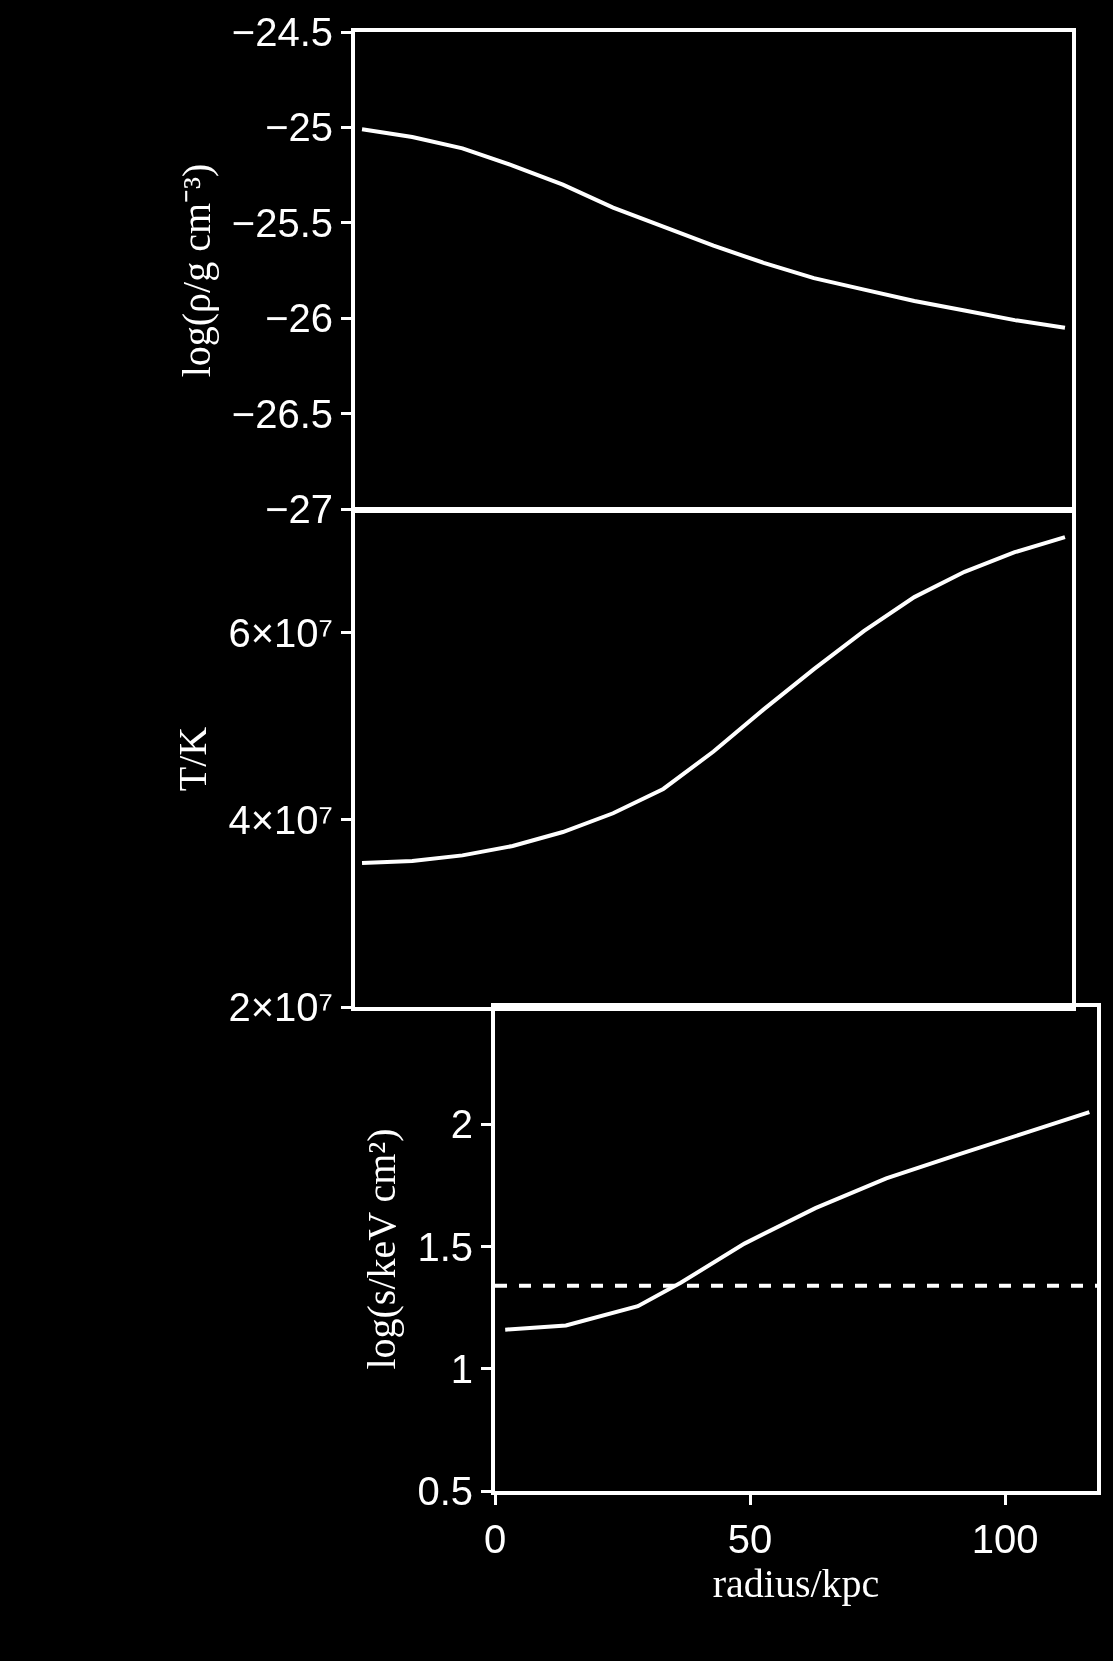  Describe the element at coordinates (280, 819) in the screenshot. I see `y-tick-label: 4×10⁷` at that location.